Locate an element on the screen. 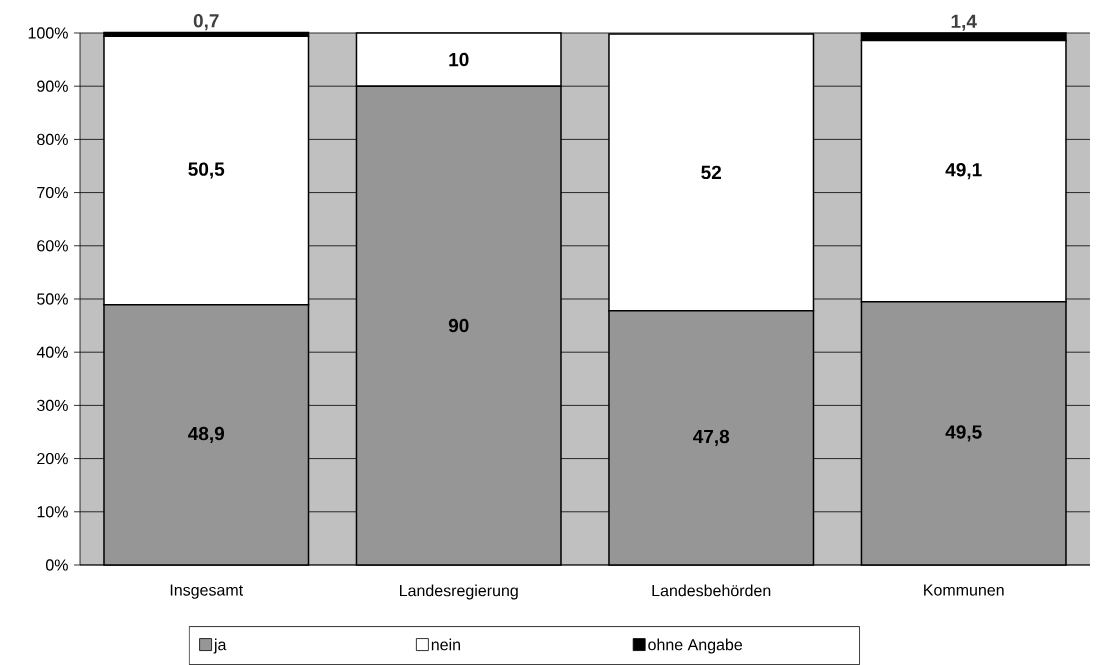 This screenshot has height=665, width=1106. data-label: 52 is located at coordinates (711, 172).